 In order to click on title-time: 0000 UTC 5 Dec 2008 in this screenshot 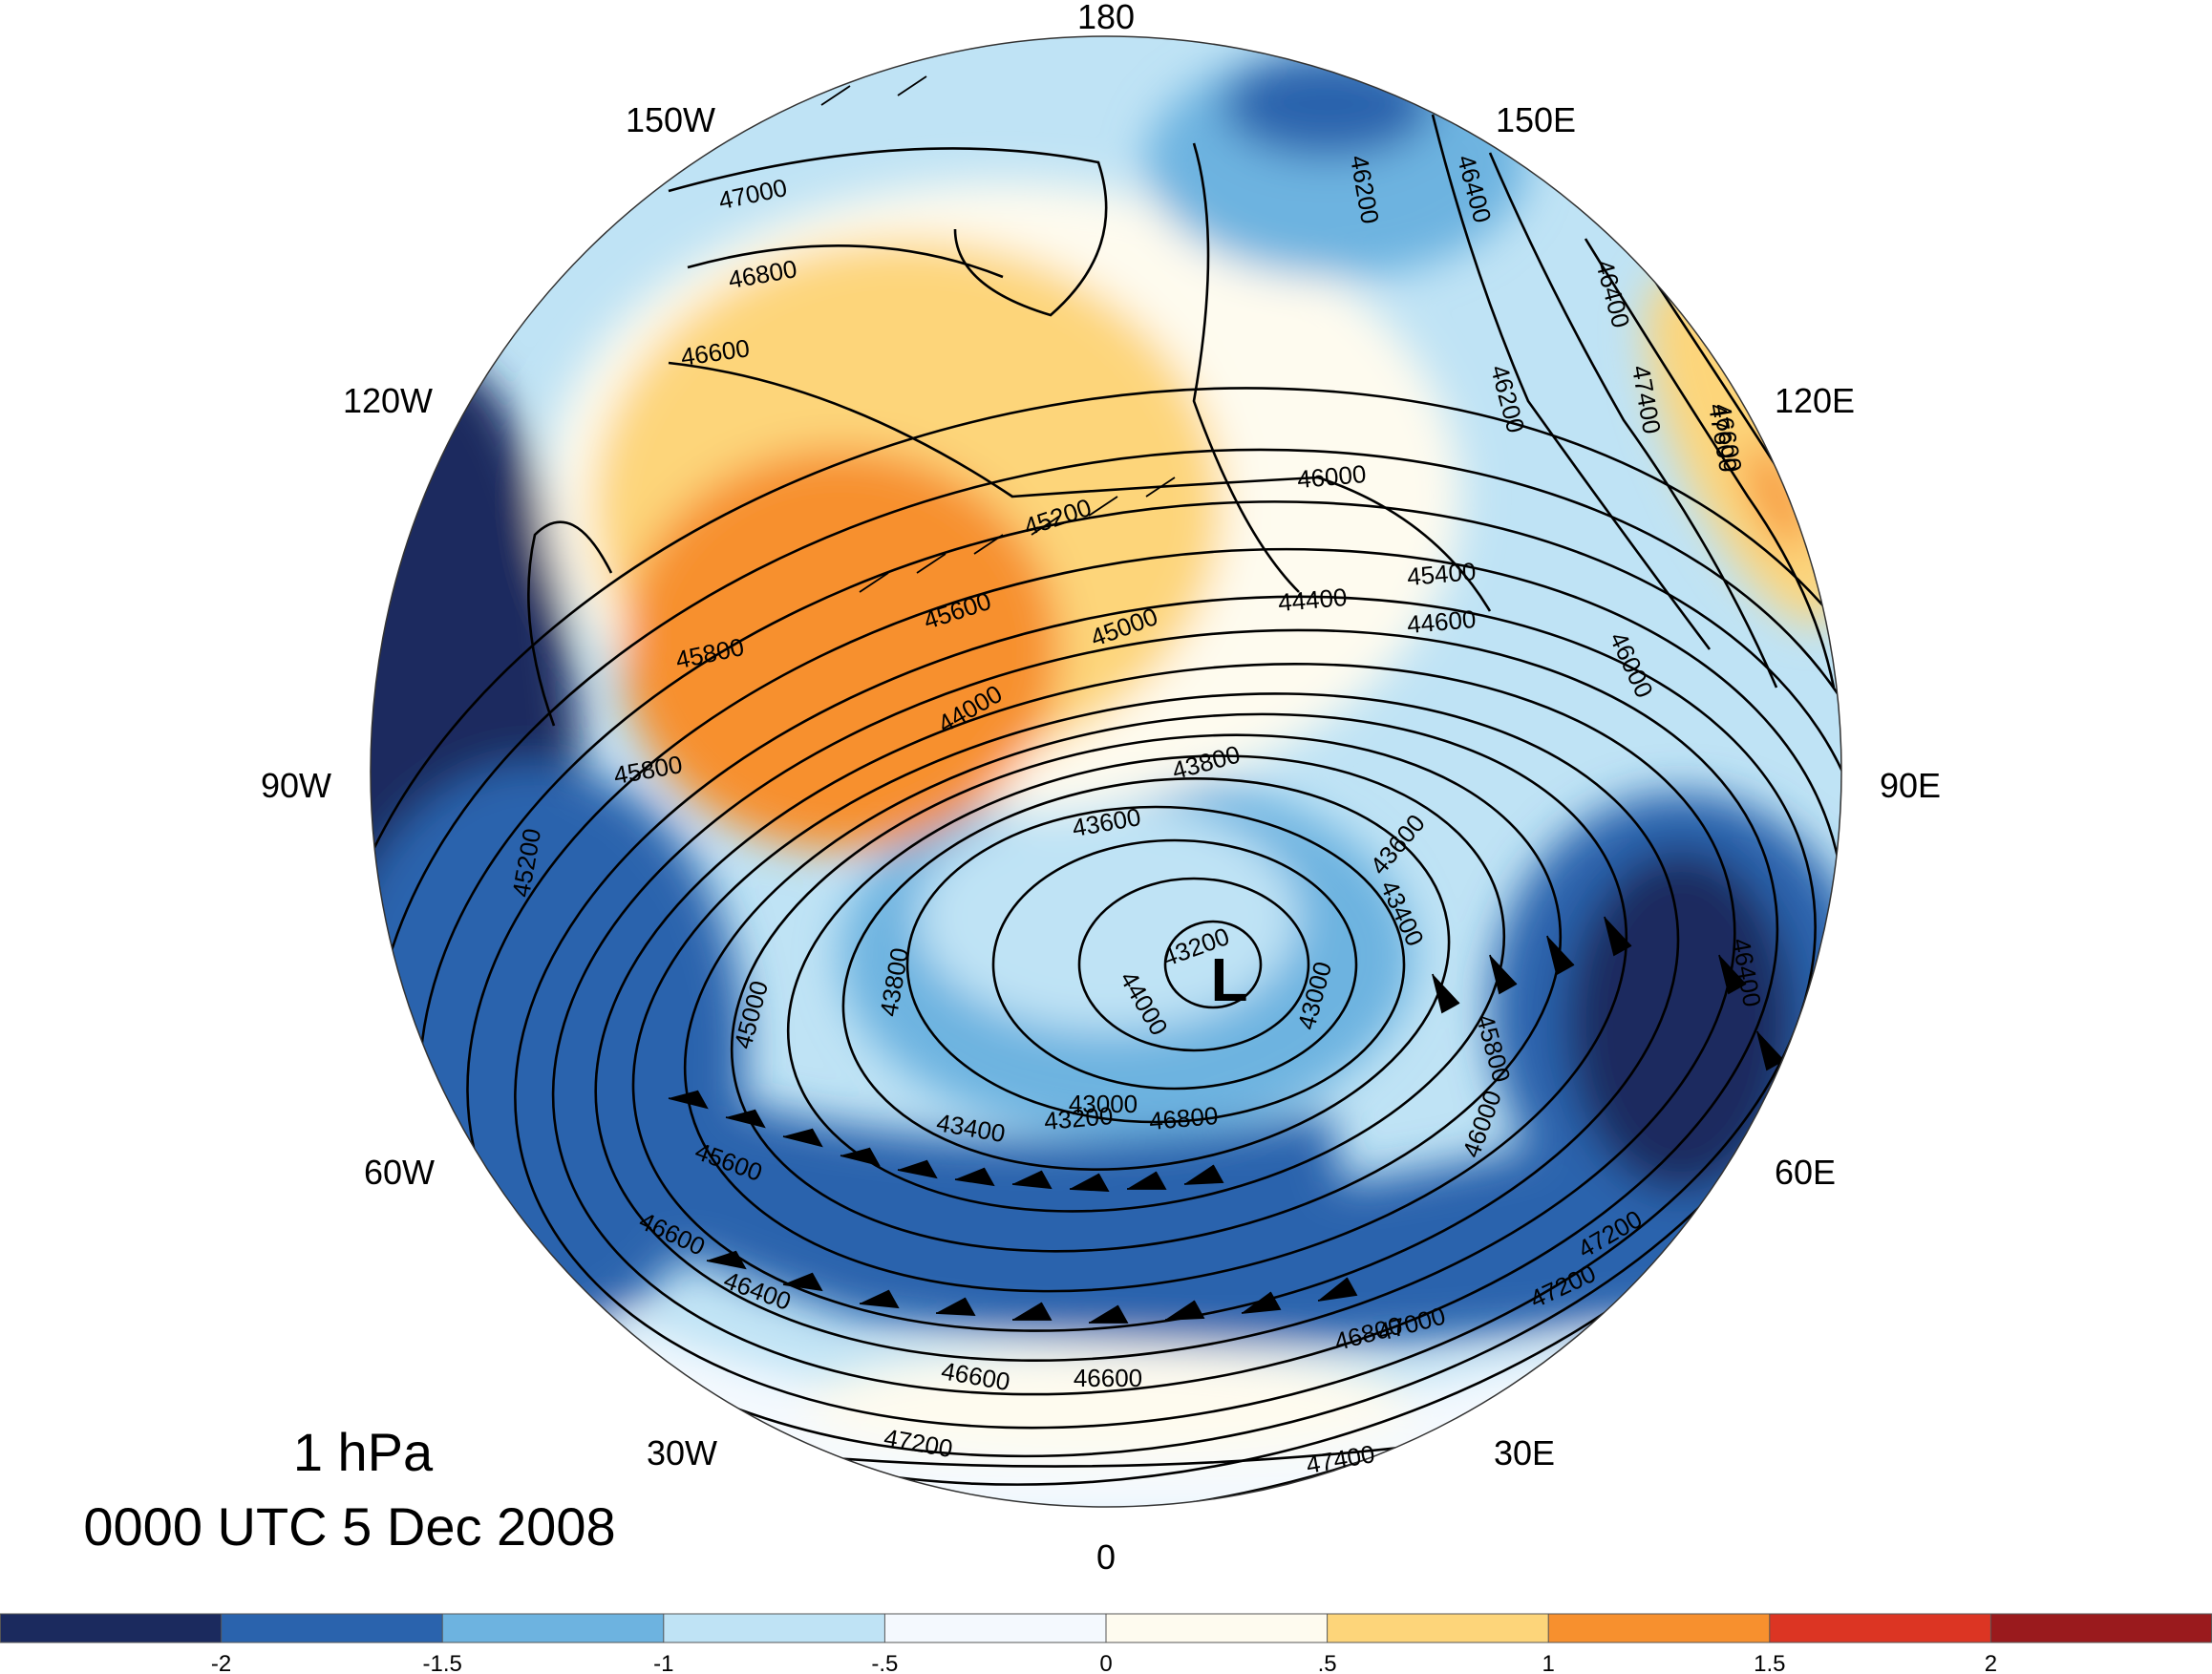, I will do `click(349, 1526)`.